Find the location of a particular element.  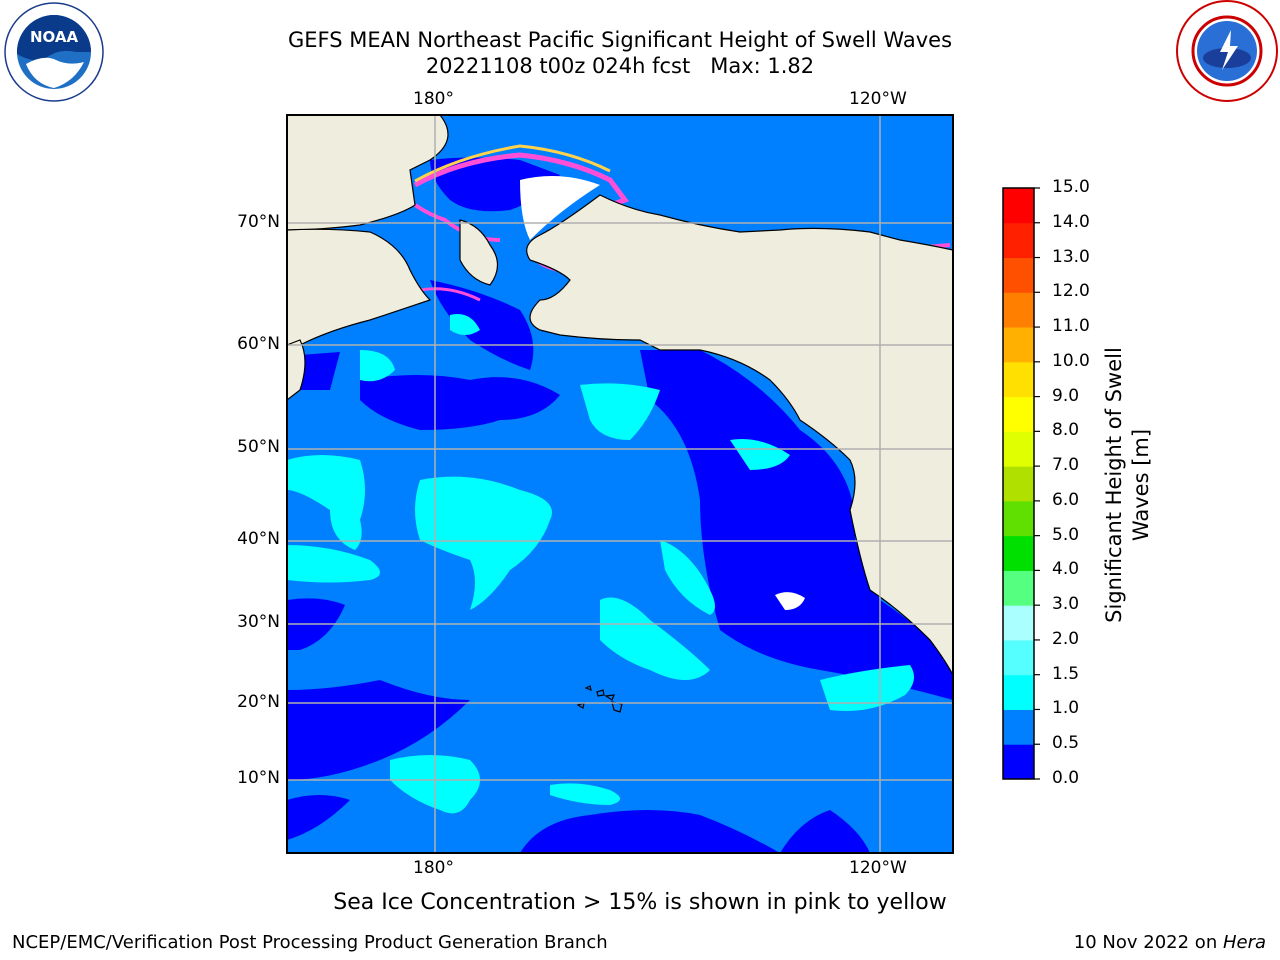

colorbar-tick-label: 7.0 is located at coordinates (1066, 465).